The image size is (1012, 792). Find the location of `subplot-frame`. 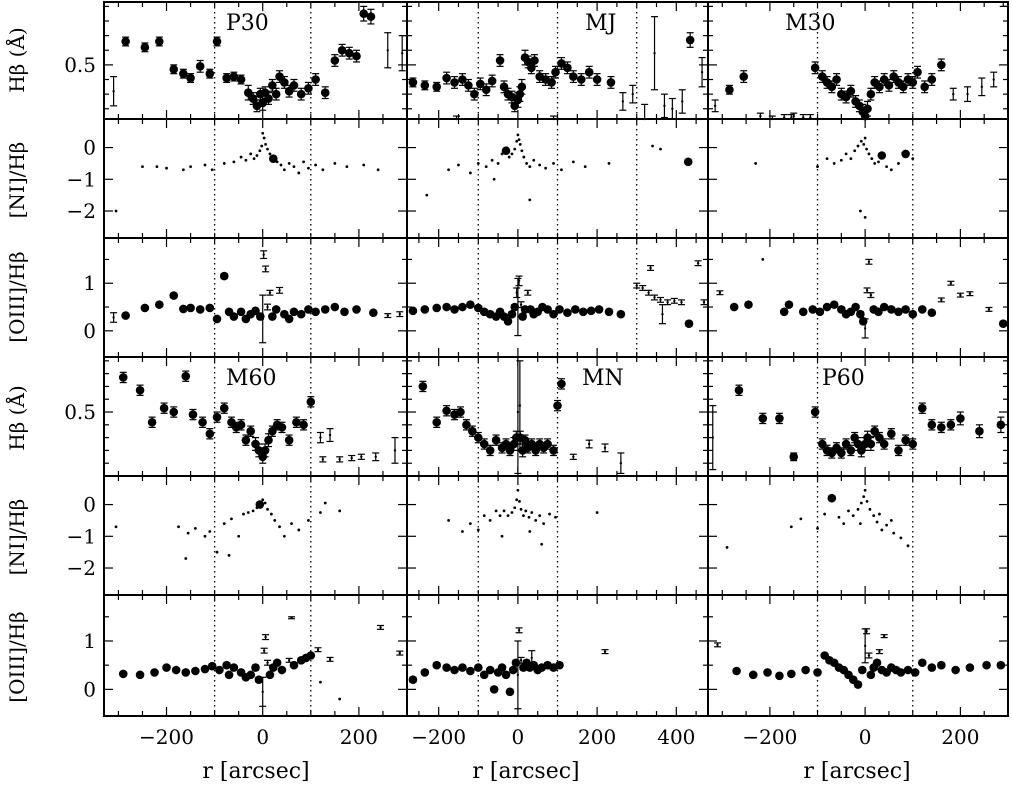

subplot-frame is located at coordinates (858, 178).